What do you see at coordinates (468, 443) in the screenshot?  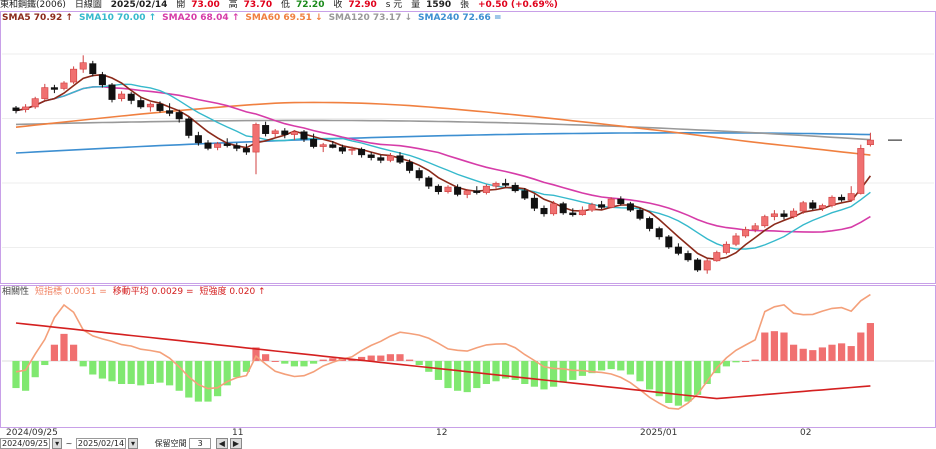 I see `range-toolbar: 2024/09/25 ▾ ~ 2025/02/14 ▾ 保留空間 3 ◀ ▶` at bounding box center [468, 443].